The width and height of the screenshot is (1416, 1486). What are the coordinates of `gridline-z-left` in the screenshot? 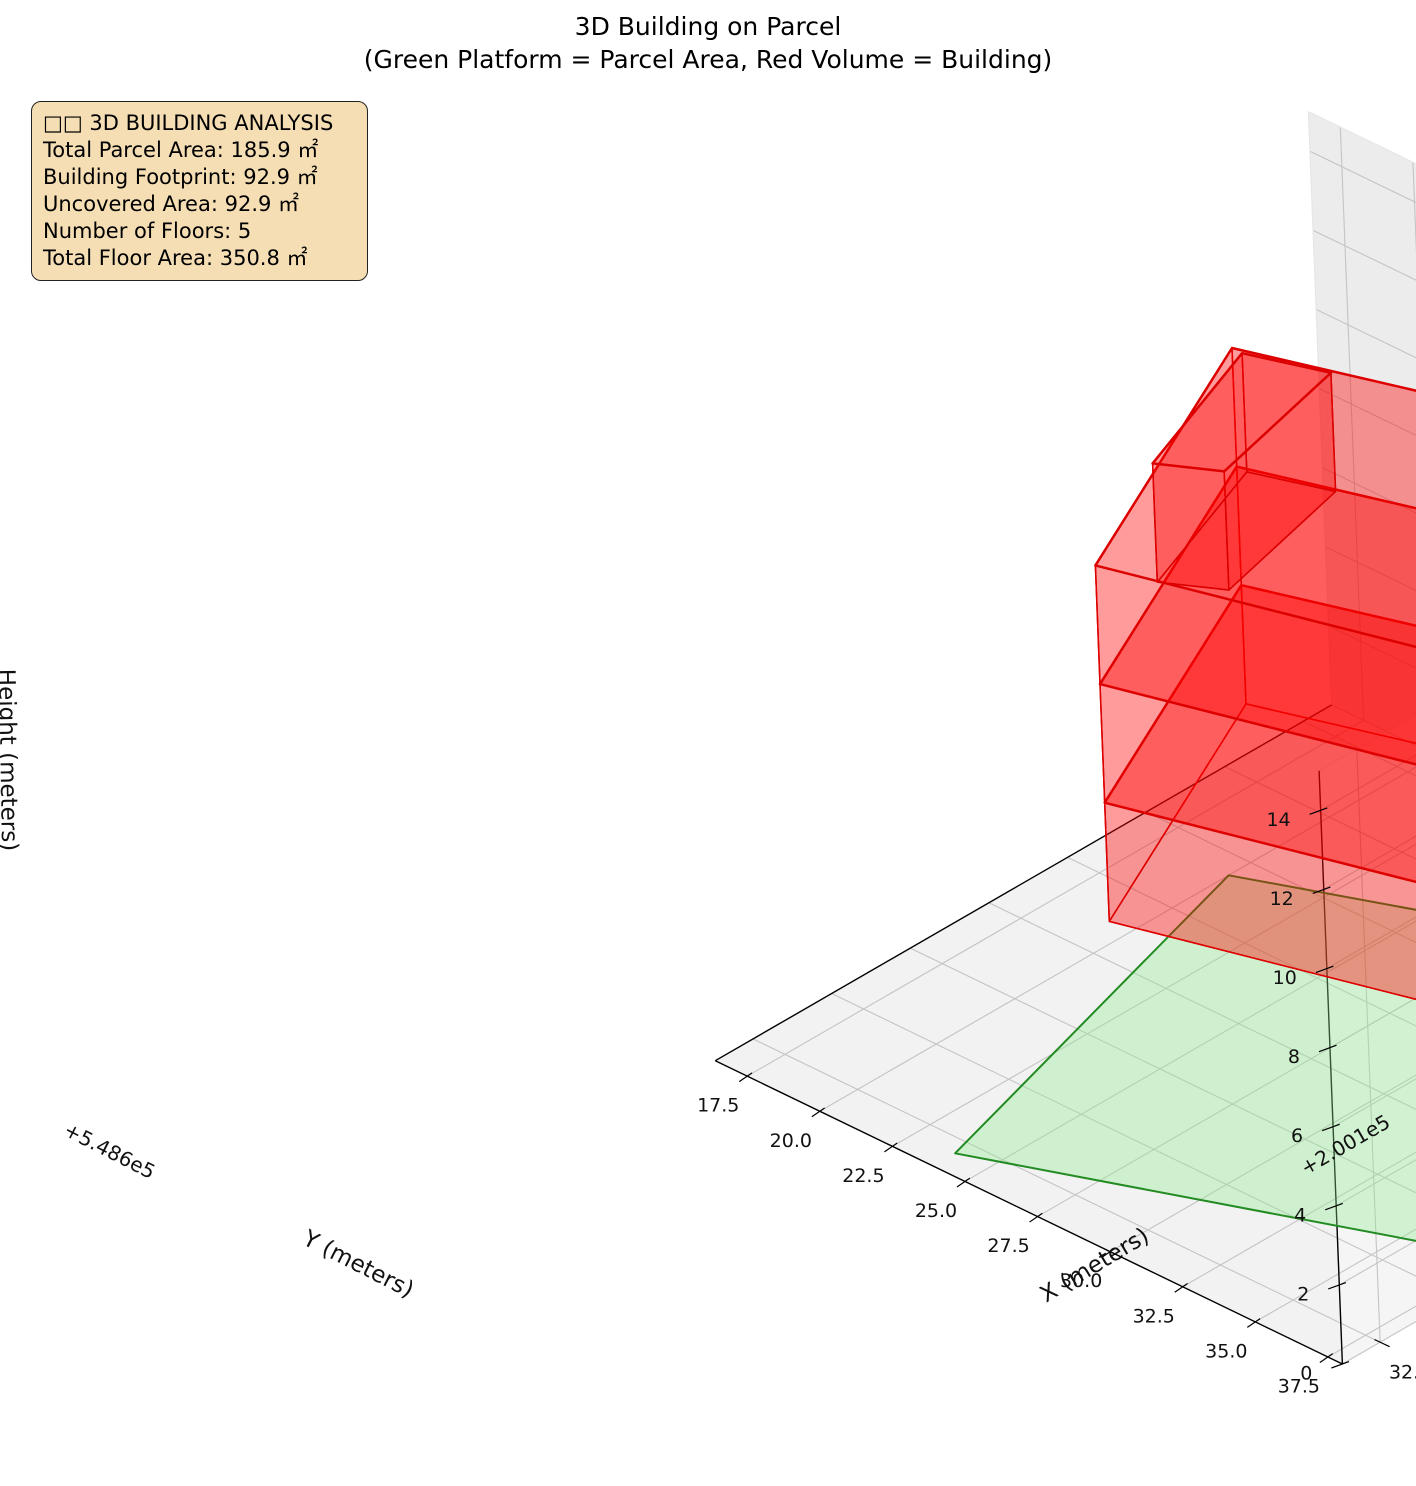 It's located at (1362, 177).